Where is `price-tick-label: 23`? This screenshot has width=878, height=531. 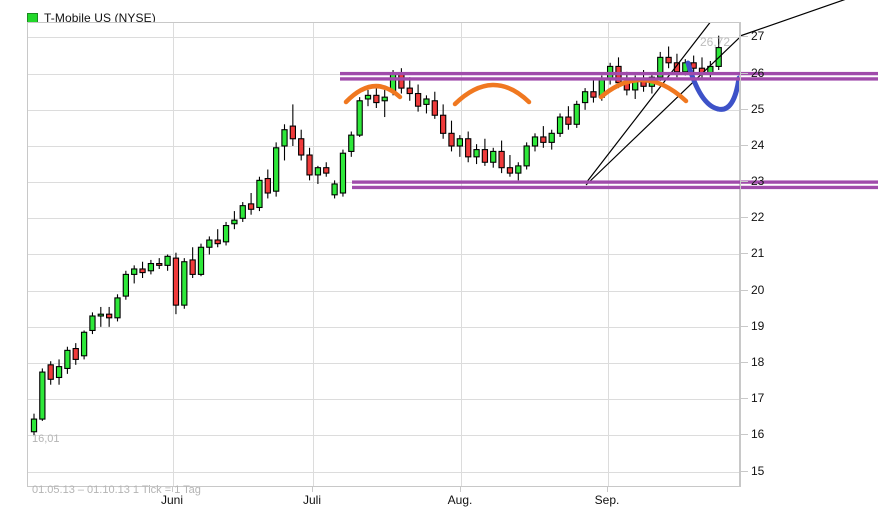 price-tick-label: 23 is located at coordinates (758, 181).